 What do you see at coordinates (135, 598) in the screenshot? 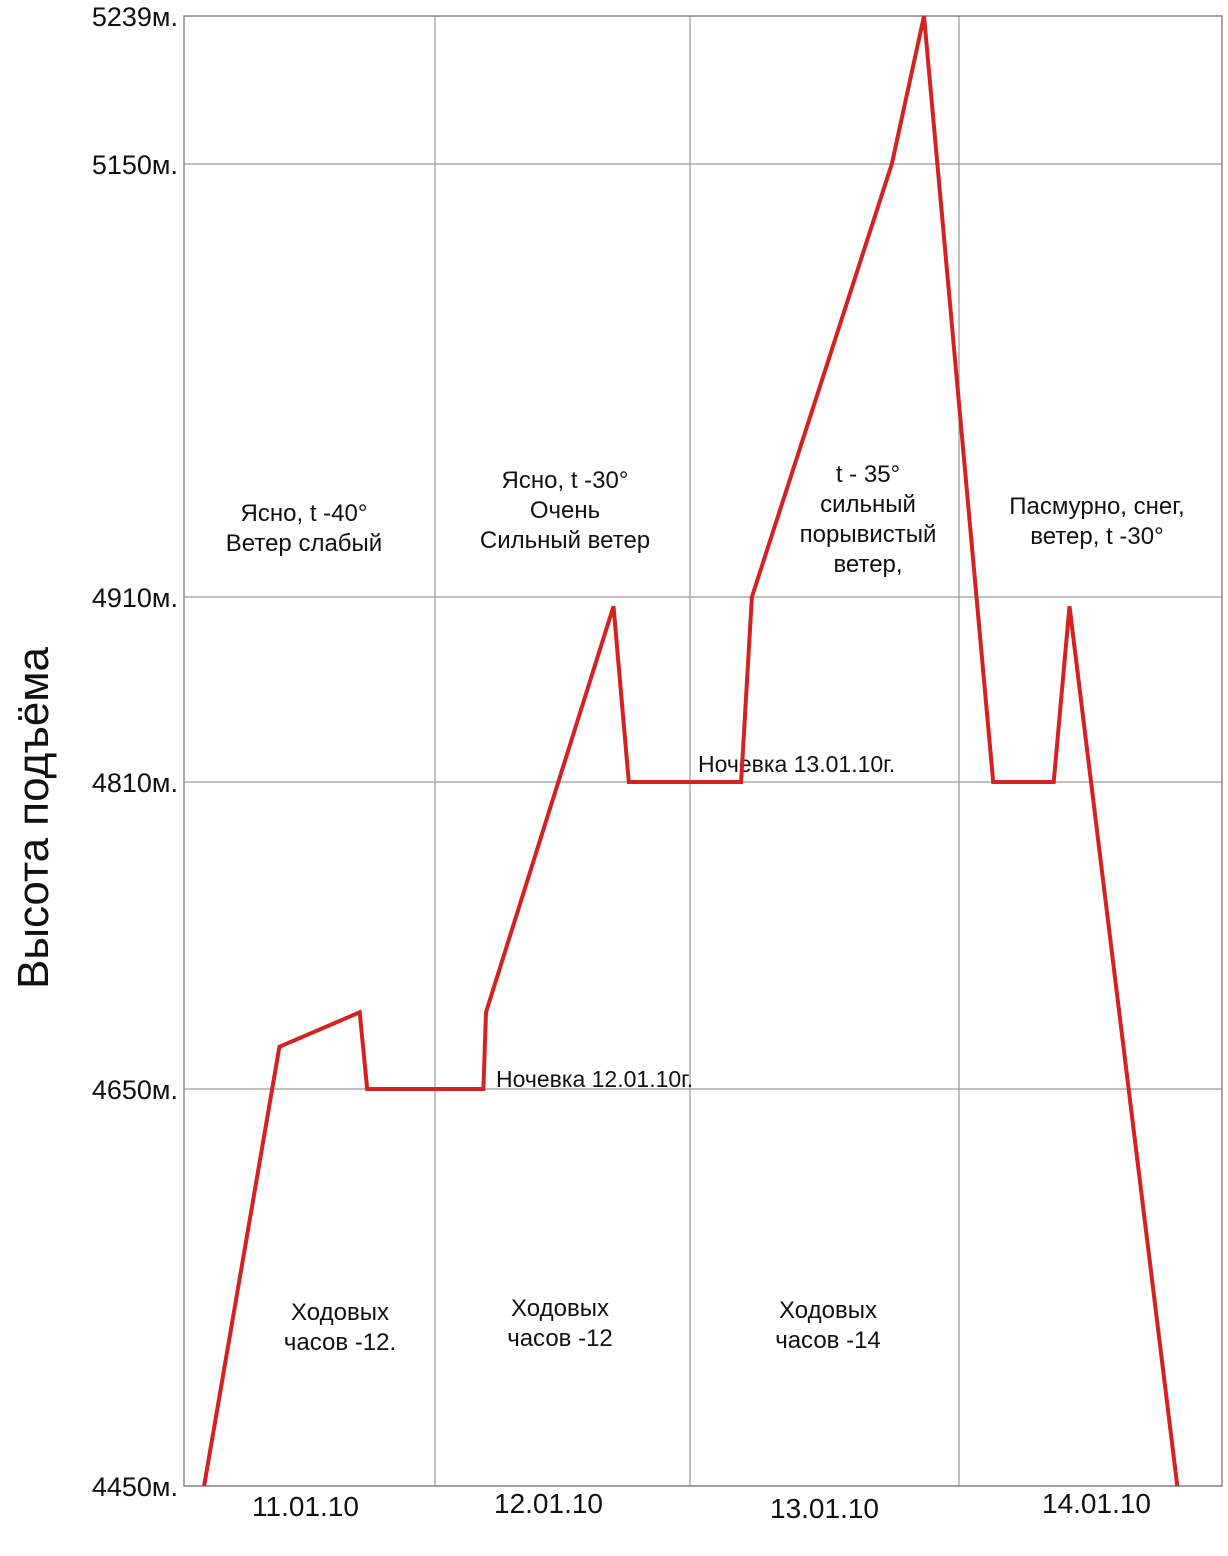
I see `y-tick-label: 4910м.` at bounding box center [135, 598].